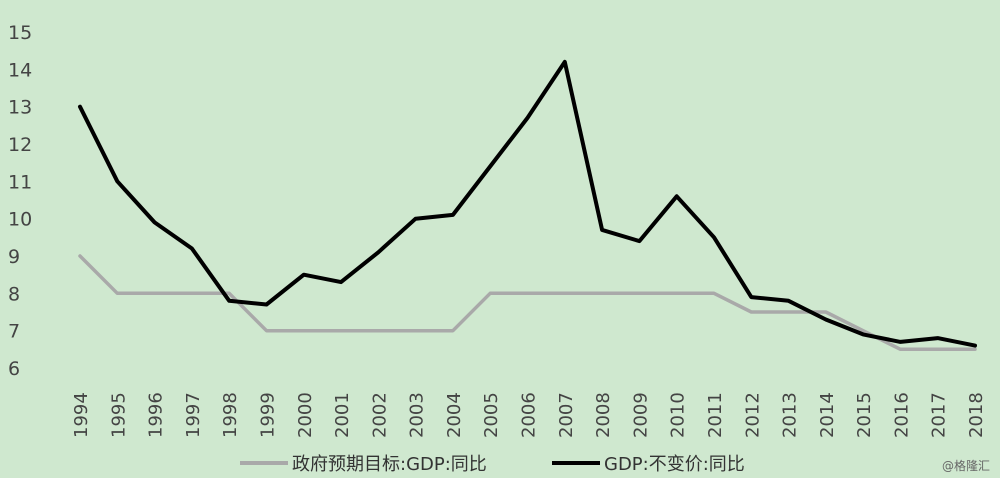  What do you see at coordinates (454, 415) in the screenshot?
I see `x-tick-label: 2004` at bounding box center [454, 415].